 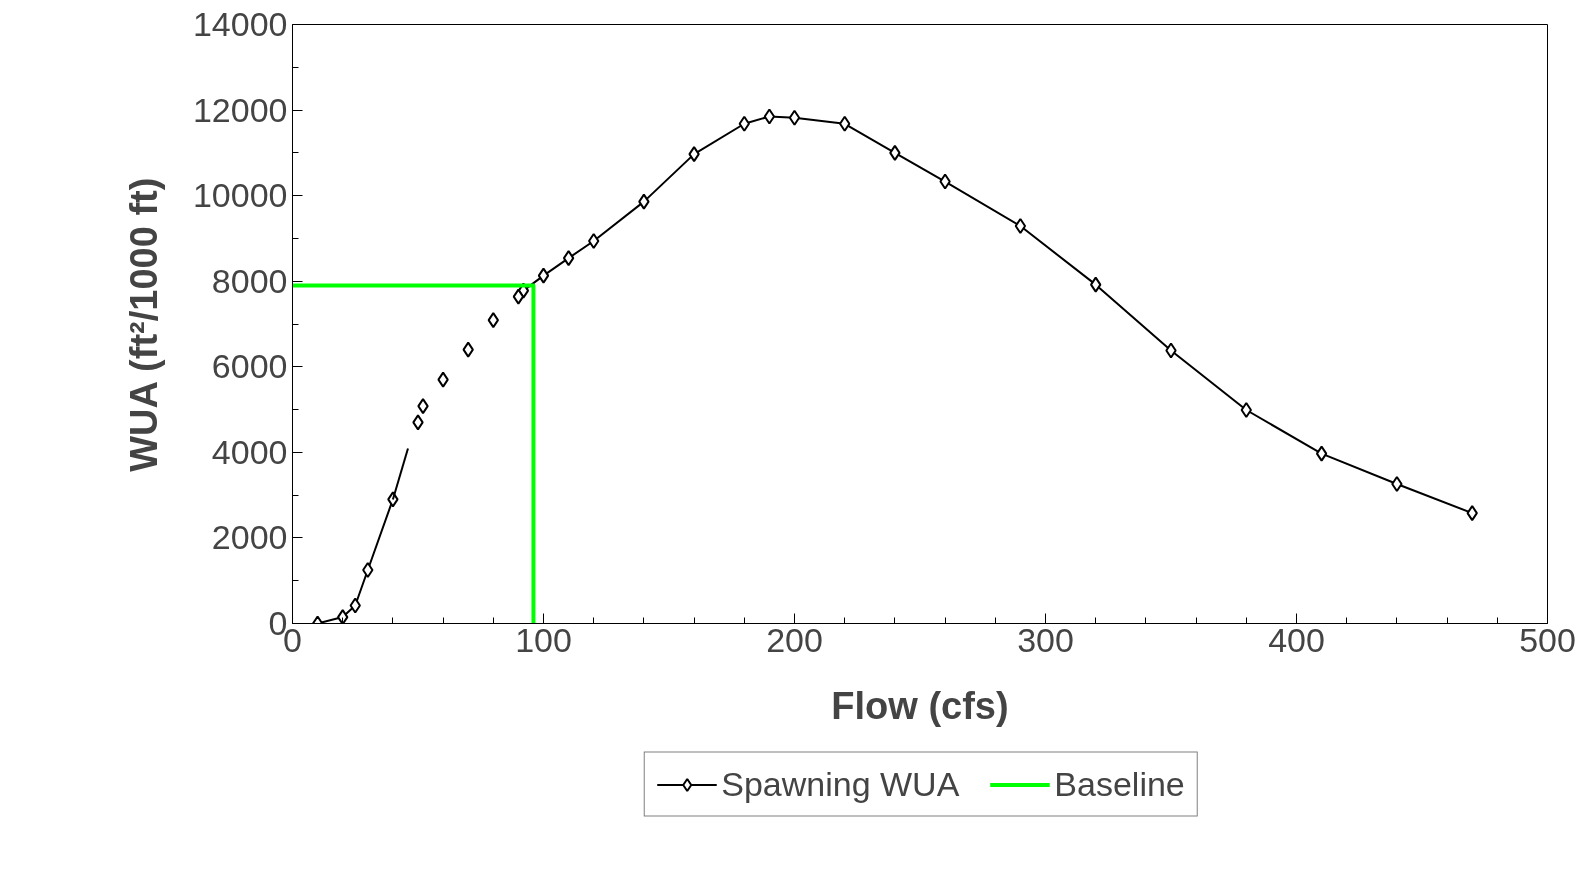 What do you see at coordinates (1045, 639) in the screenshot?
I see `x-tick-label: 300` at bounding box center [1045, 639].